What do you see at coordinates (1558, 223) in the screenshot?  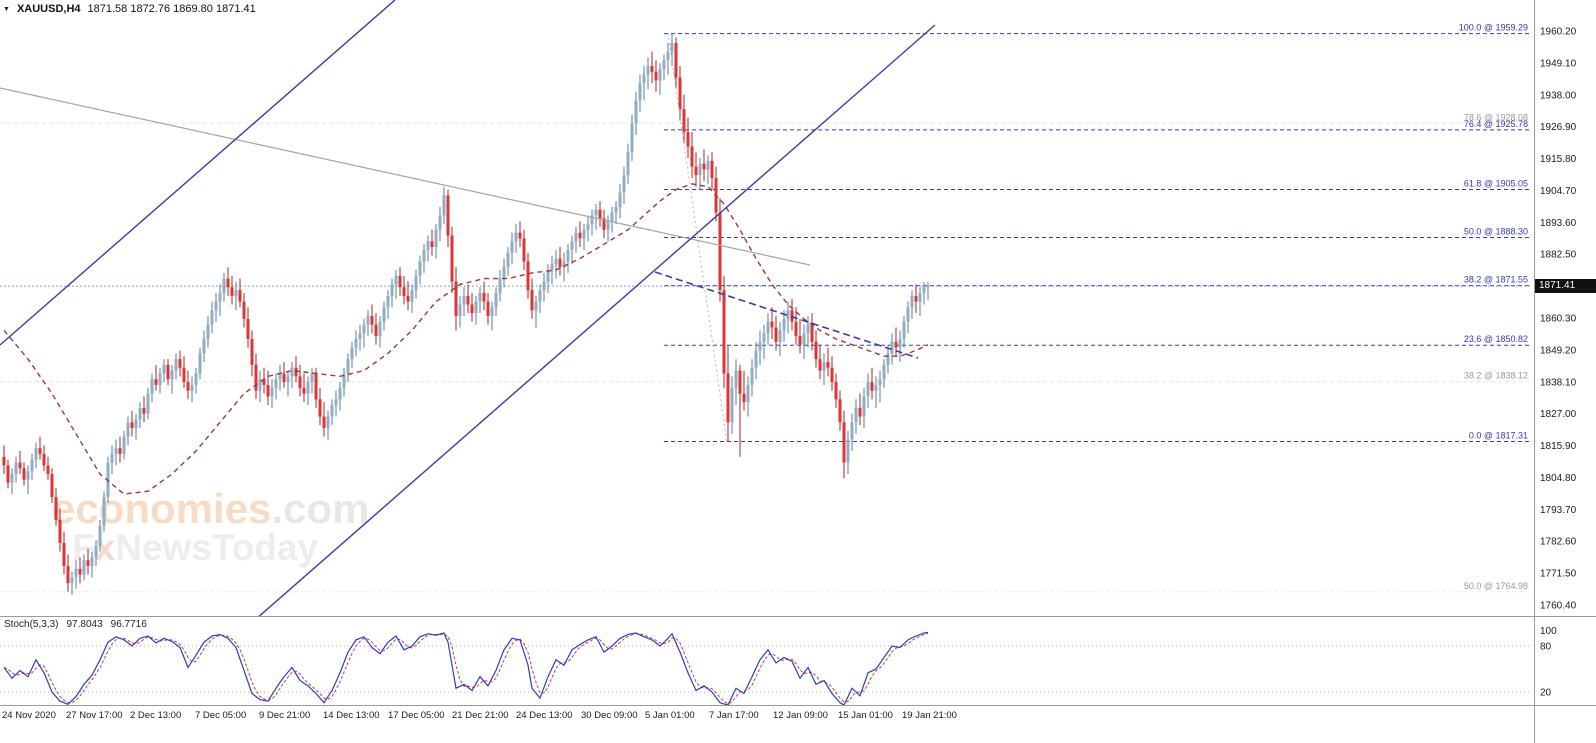 I see `price-axis-label: 1893.60` at bounding box center [1558, 223].